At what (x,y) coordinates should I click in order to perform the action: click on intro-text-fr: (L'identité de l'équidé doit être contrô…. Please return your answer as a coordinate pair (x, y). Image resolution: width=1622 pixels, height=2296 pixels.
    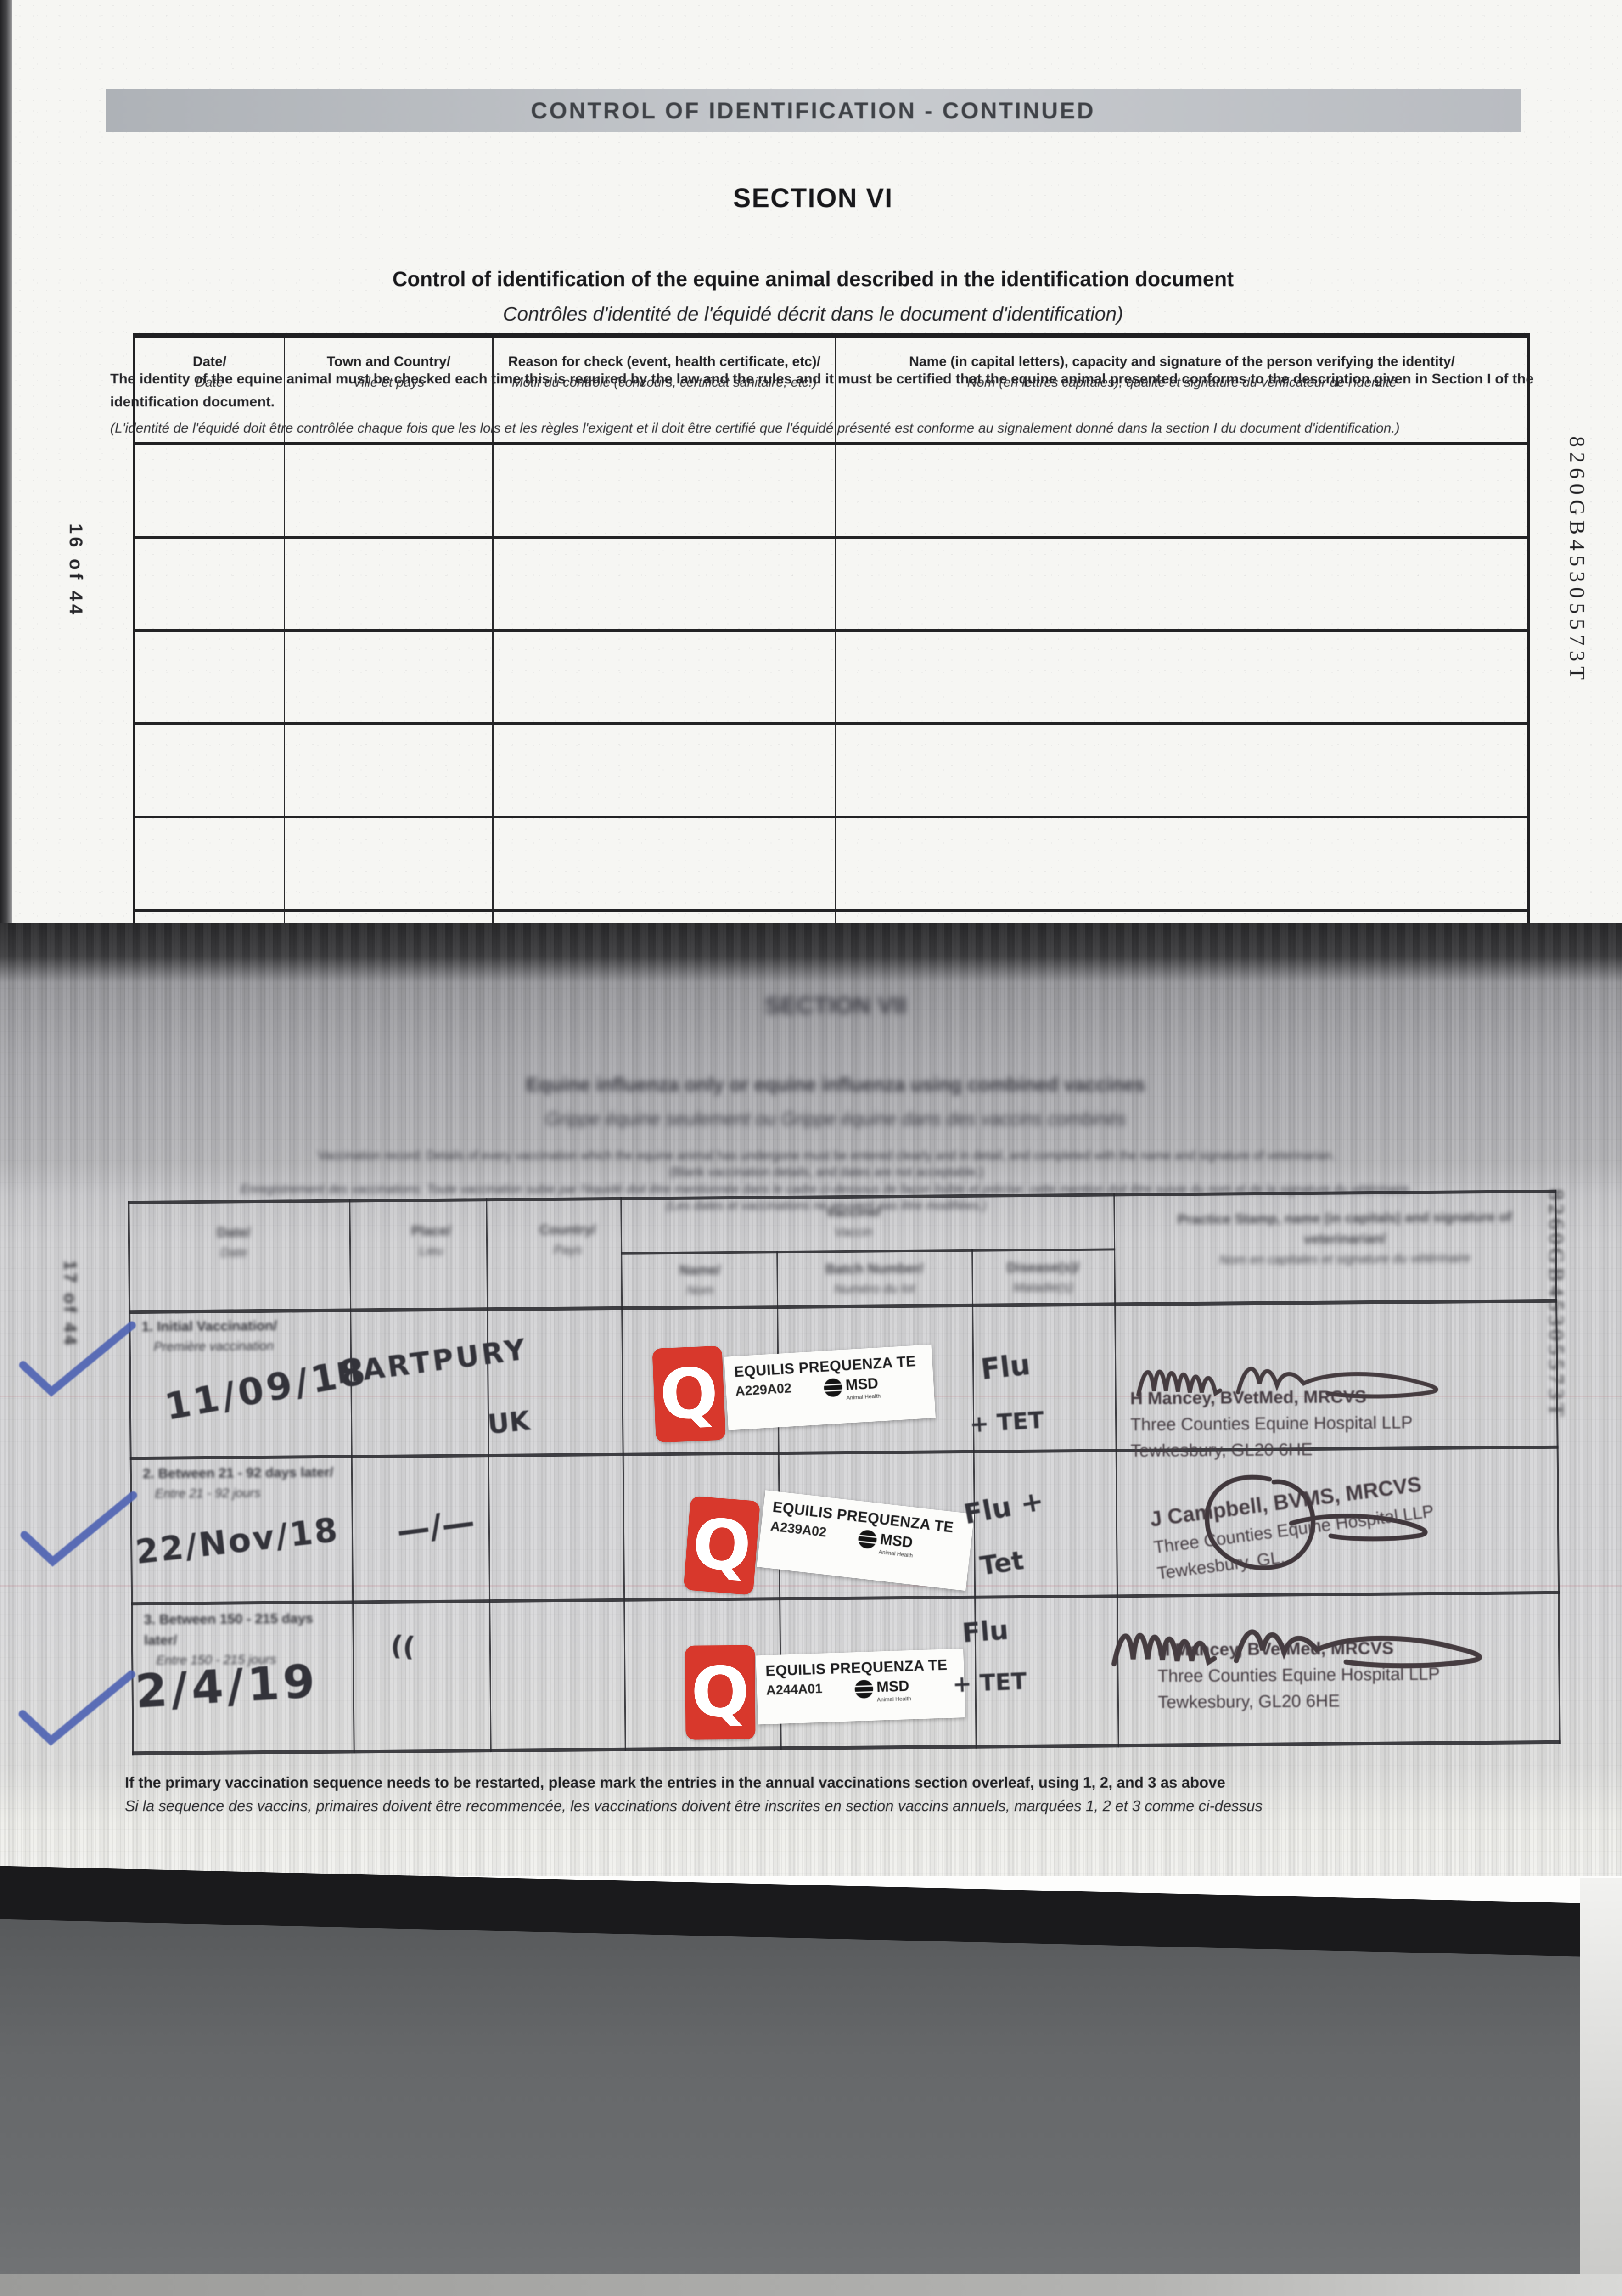
    Looking at the image, I should click on (755, 428).